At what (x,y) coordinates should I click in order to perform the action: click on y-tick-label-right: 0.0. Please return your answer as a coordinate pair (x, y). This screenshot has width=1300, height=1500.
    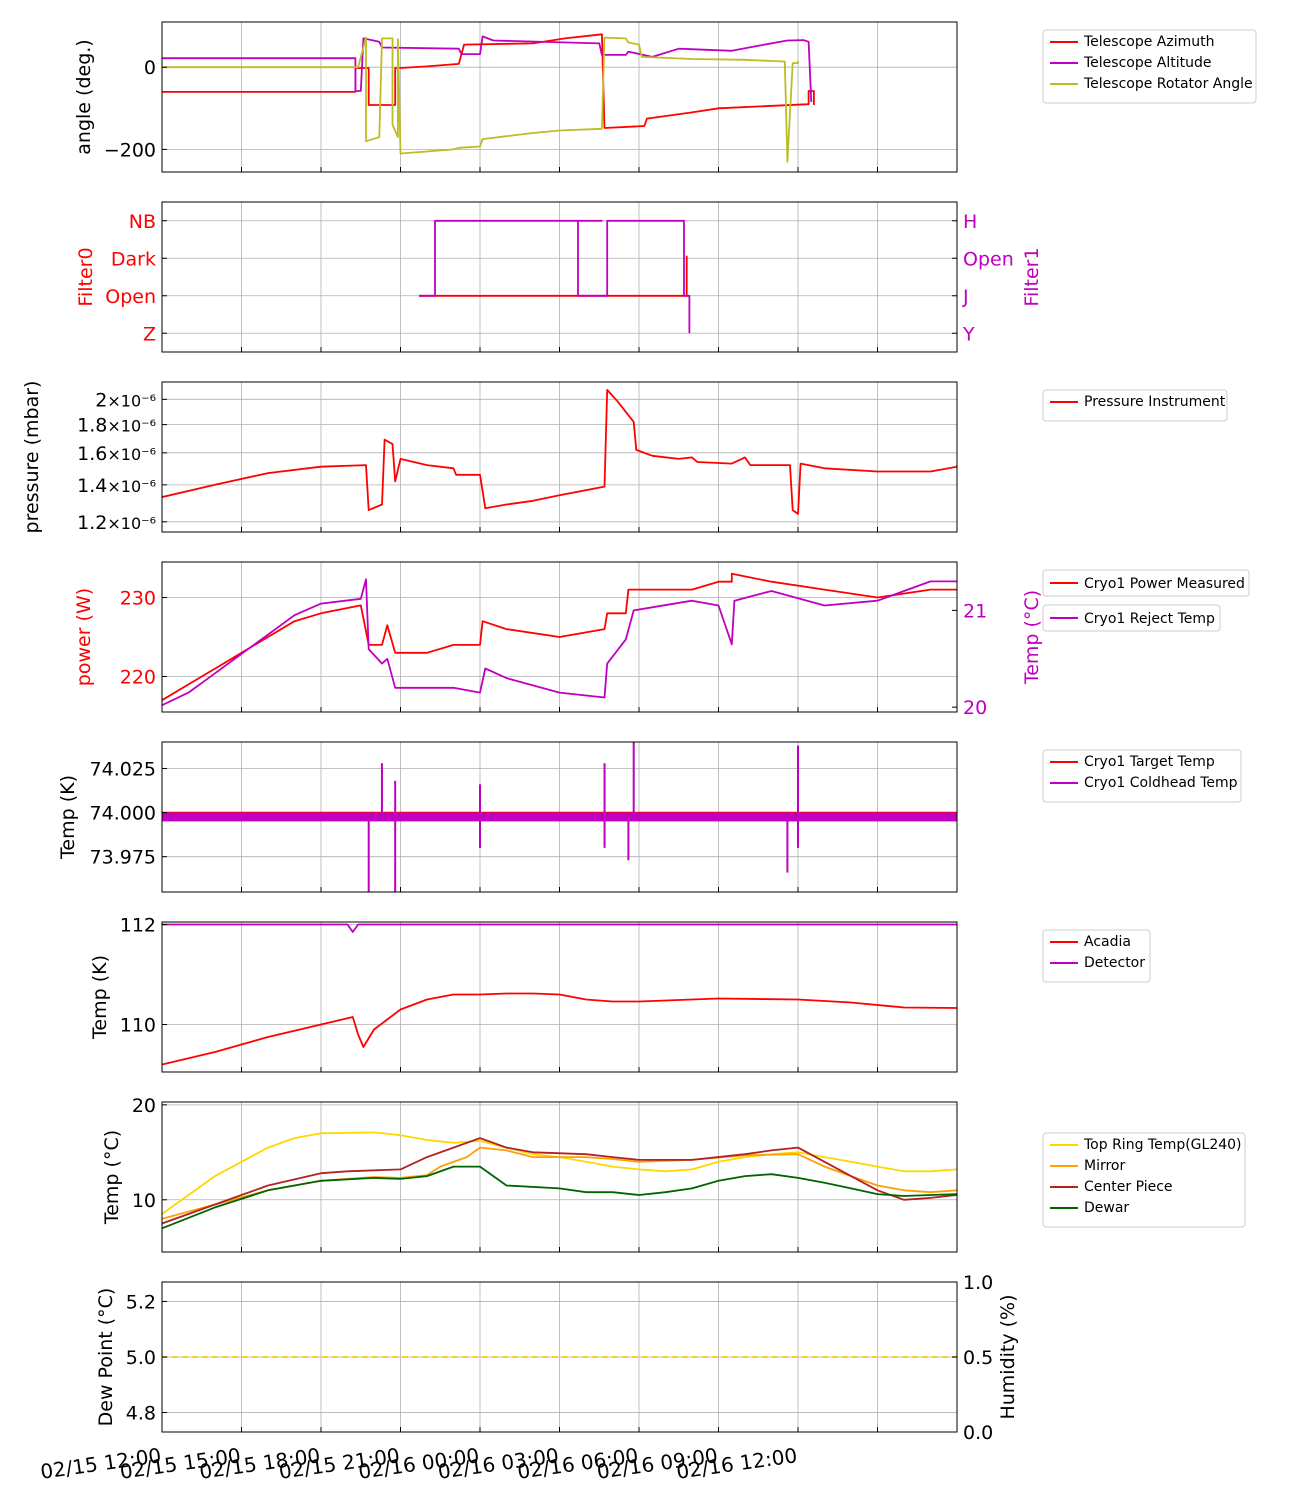
    Looking at the image, I should click on (978, 1433).